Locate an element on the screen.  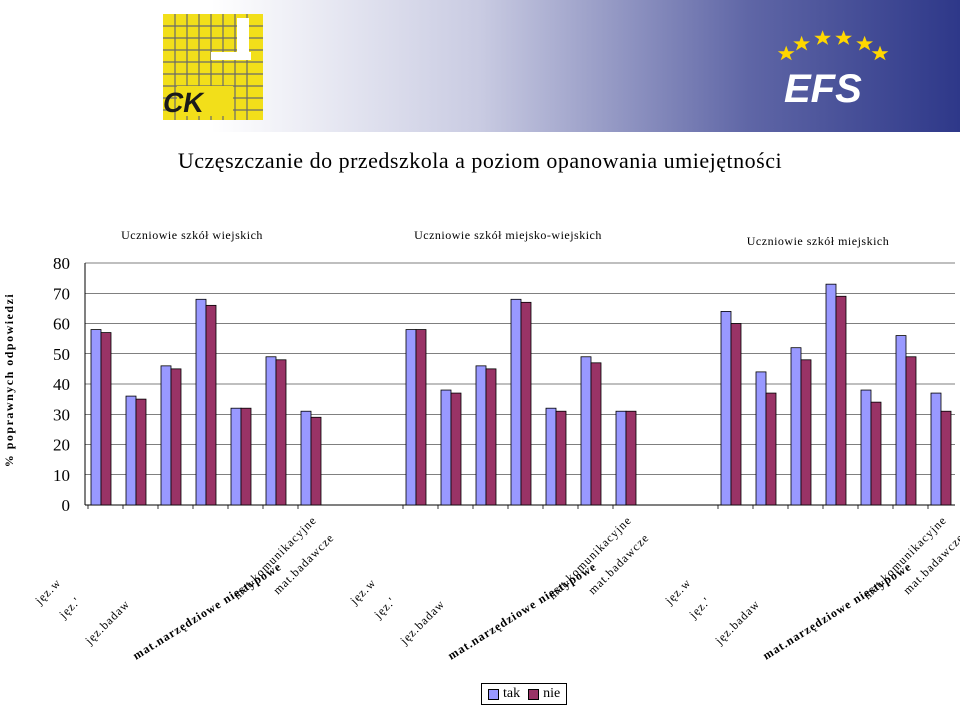
y-tick-label: 10 is located at coordinates (61, 475).